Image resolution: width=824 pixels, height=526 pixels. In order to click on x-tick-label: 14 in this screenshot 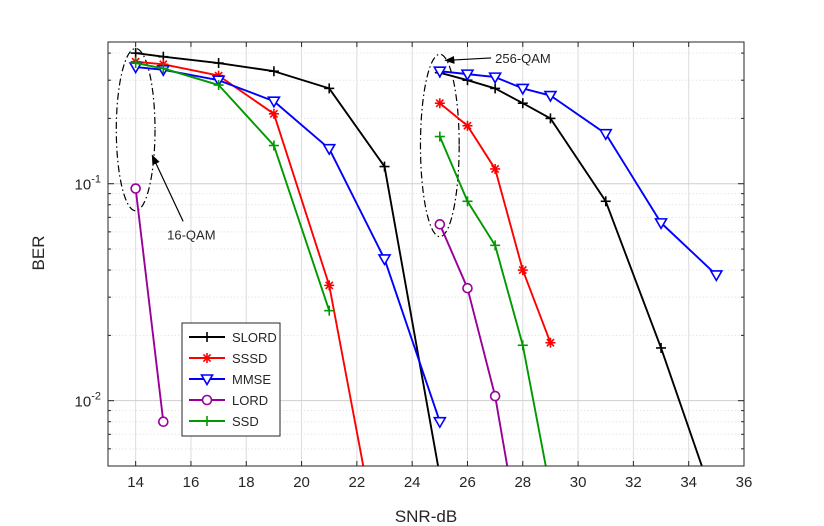, I will do `click(135, 482)`.